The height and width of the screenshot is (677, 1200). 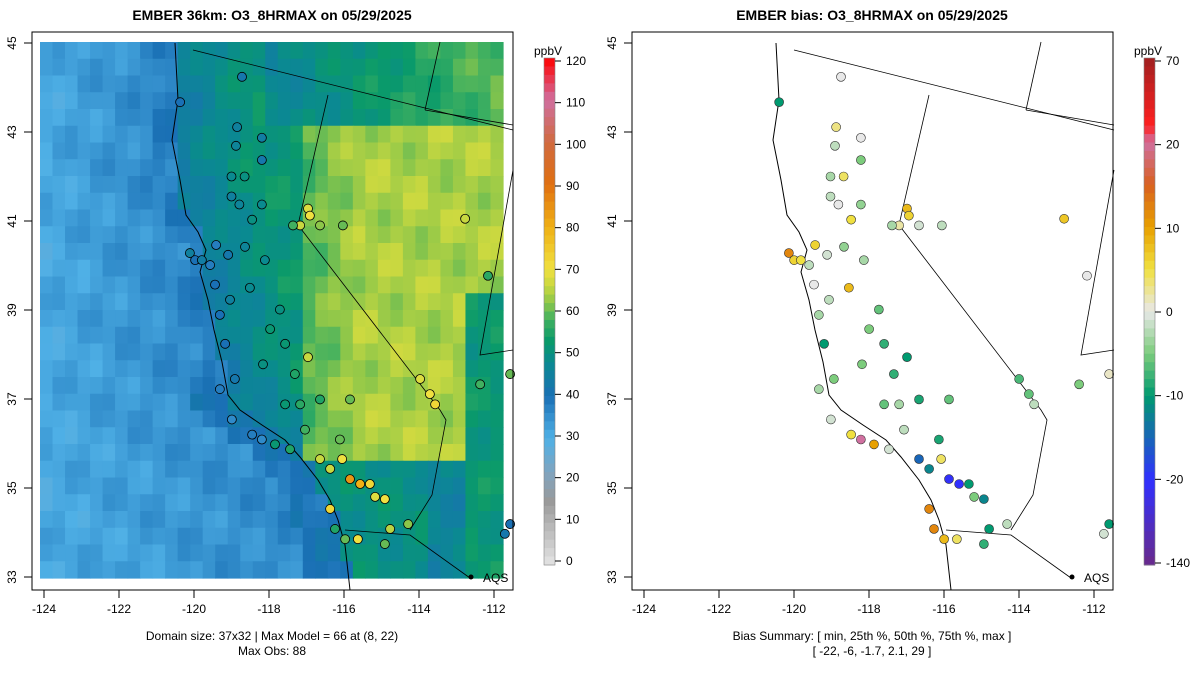 I want to click on y-tick-label: 37, so click(x=12, y=399).